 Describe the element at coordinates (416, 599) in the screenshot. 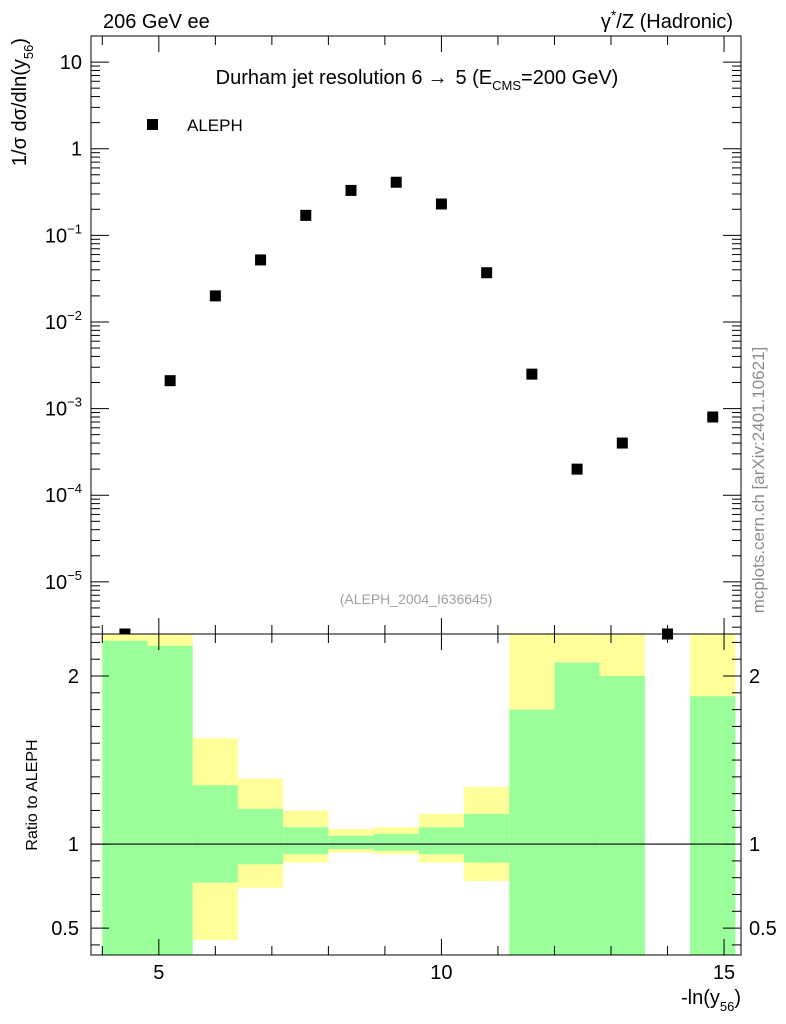

I see `reference-label: (ALEPH_2004_I636645)` at that location.